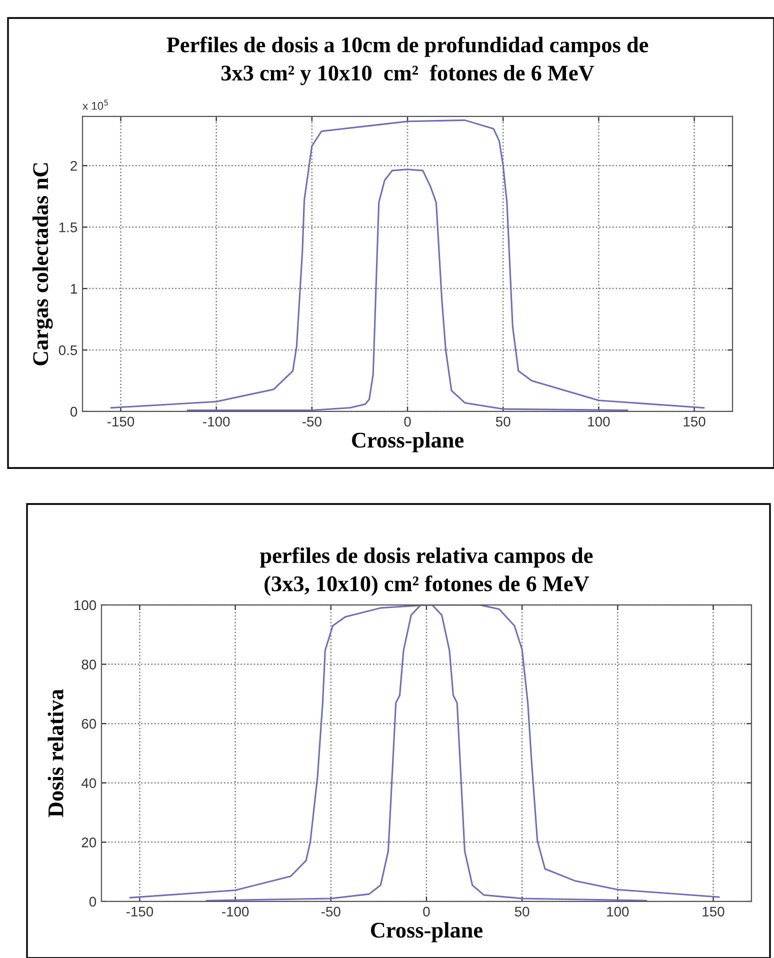 The image size is (774, 958). Describe the element at coordinates (89, 723) in the screenshot. I see `y-tick-label: 60` at that location.